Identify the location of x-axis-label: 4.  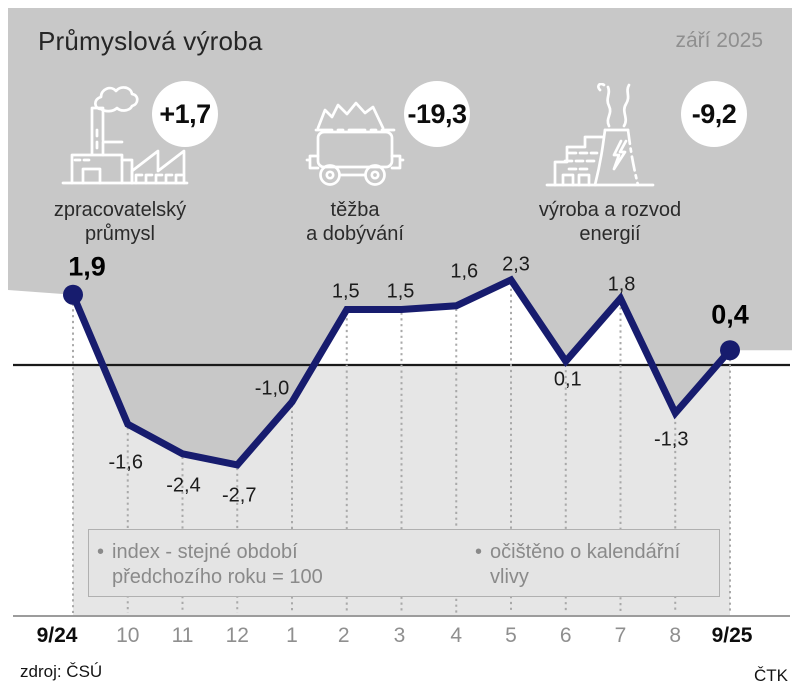
(456, 635).